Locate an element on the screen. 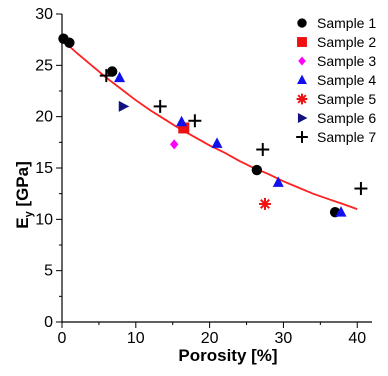 The height and width of the screenshot is (376, 388). svg-text: Ey [GPa] is located at coordinates (24, 195).